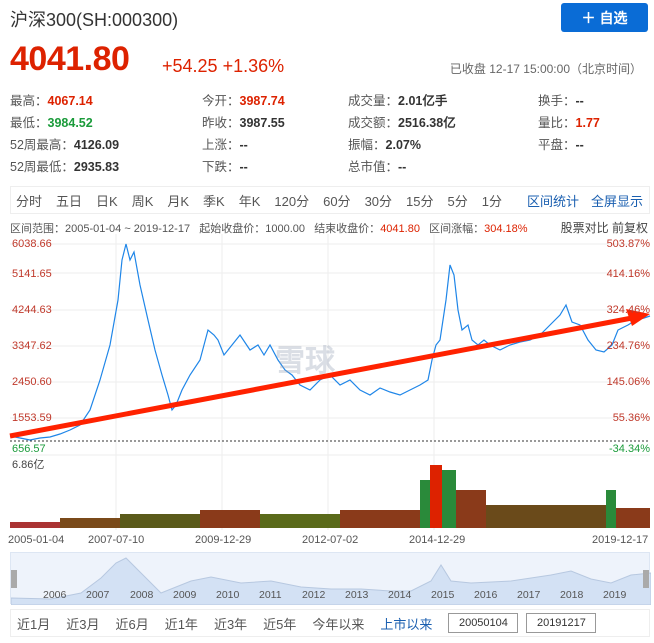  What do you see at coordinates (486, 595) in the screenshot?
I see `nav-year: 2016` at bounding box center [486, 595].